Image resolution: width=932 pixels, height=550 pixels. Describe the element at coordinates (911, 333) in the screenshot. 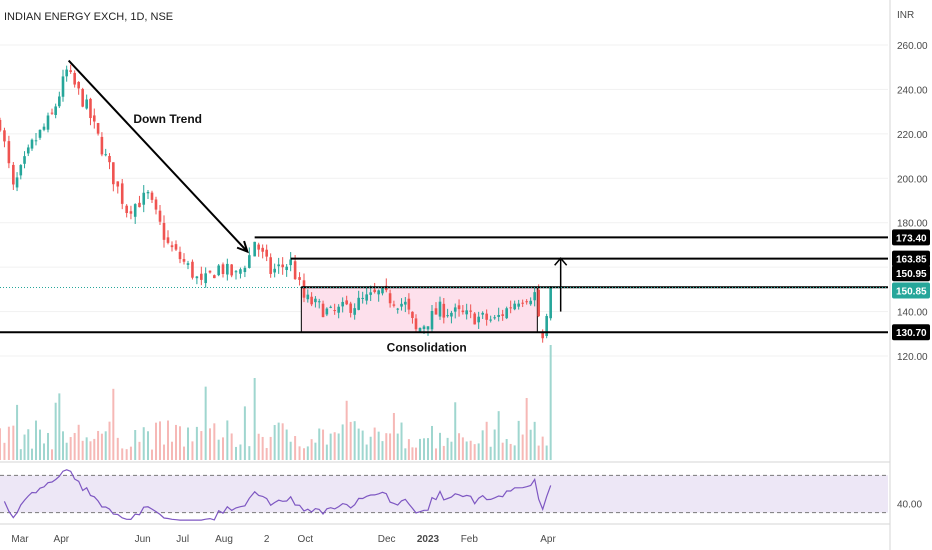

I see `svg-text: 130.70` at that location.